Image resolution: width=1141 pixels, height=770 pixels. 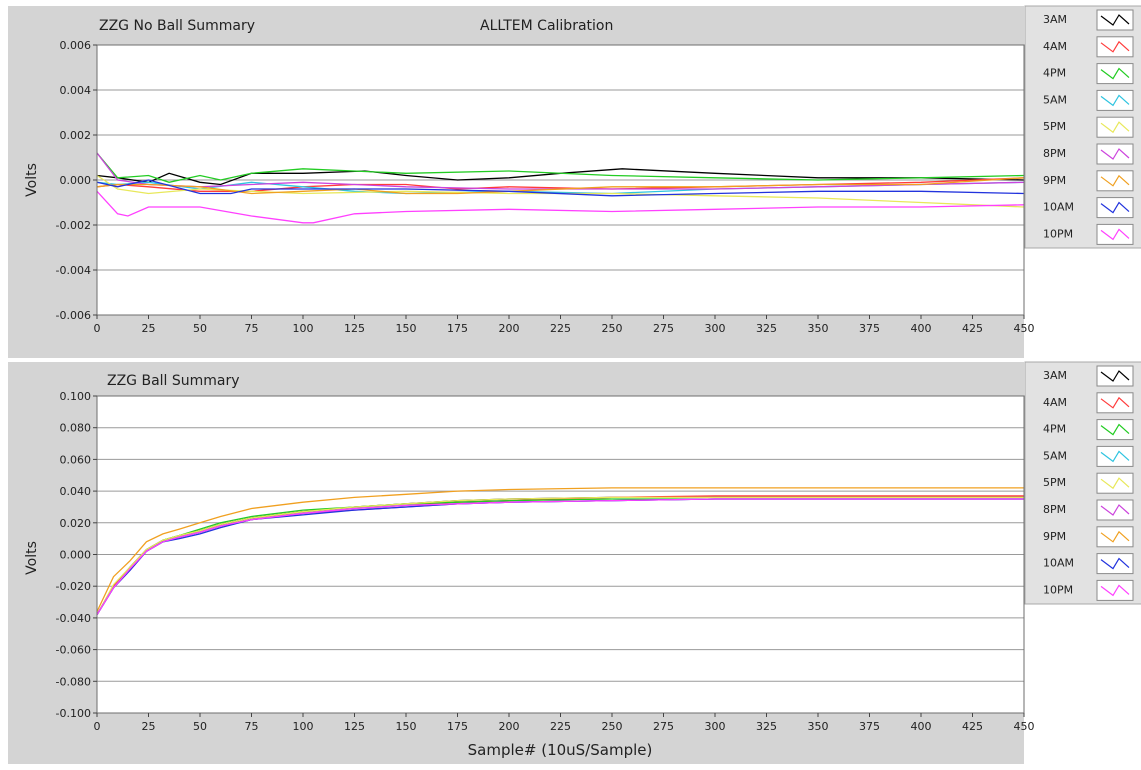 I want to click on bottom-series-line-9pm, so click(x=560, y=549).